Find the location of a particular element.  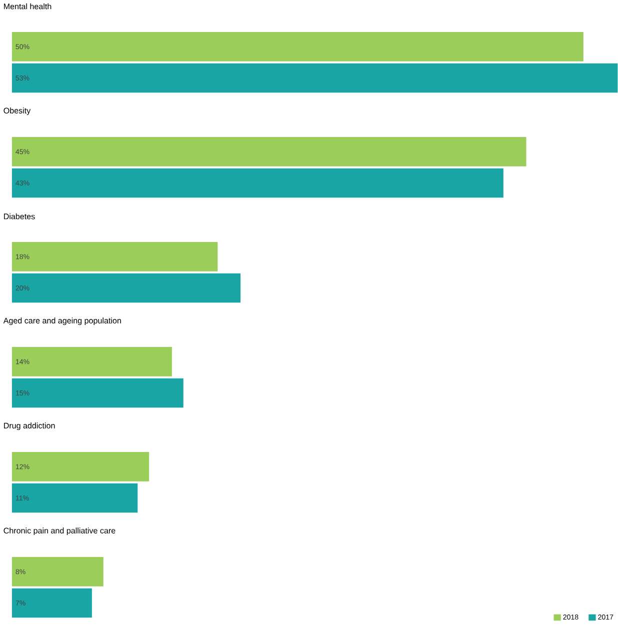

y-tick-label: Diabetes is located at coordinates (19, 216).